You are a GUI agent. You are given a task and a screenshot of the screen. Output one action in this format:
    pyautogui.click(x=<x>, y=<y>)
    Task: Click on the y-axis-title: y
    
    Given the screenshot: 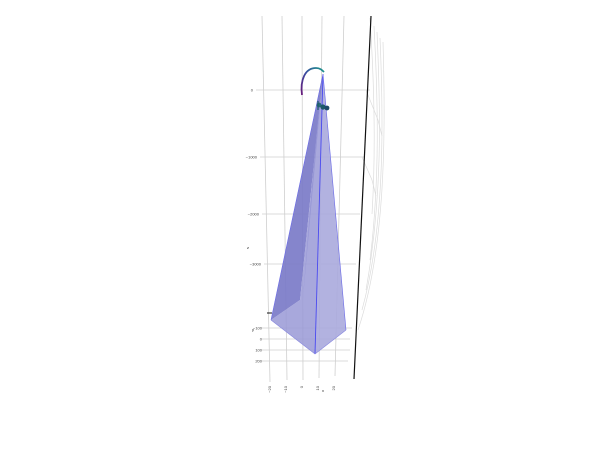 What is the action you would take?
    pyautogui.click(x=253, y=329)
    